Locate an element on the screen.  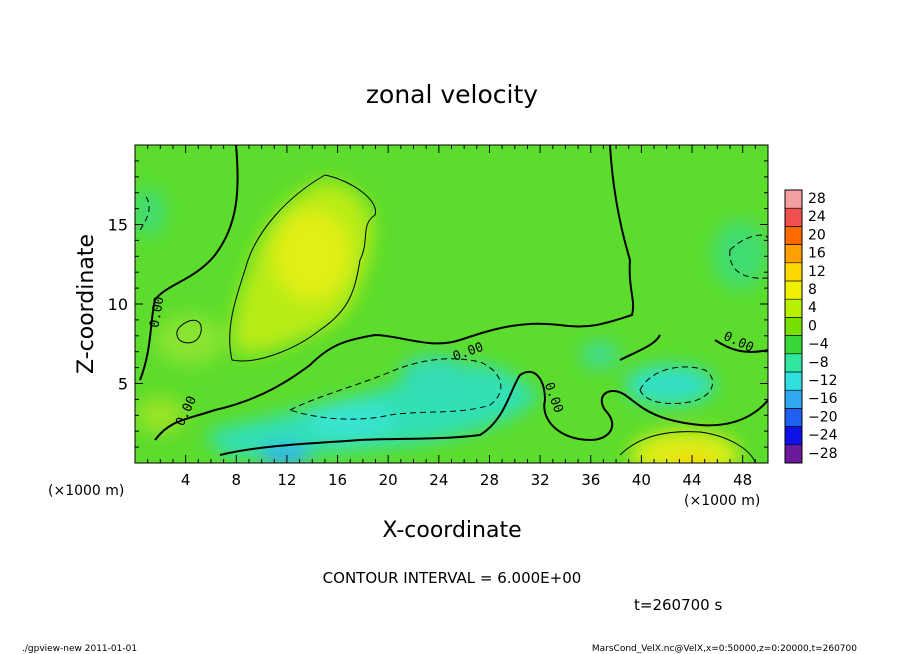
x-unit-label: (×1000 m) is located at coordinates (86, 491).